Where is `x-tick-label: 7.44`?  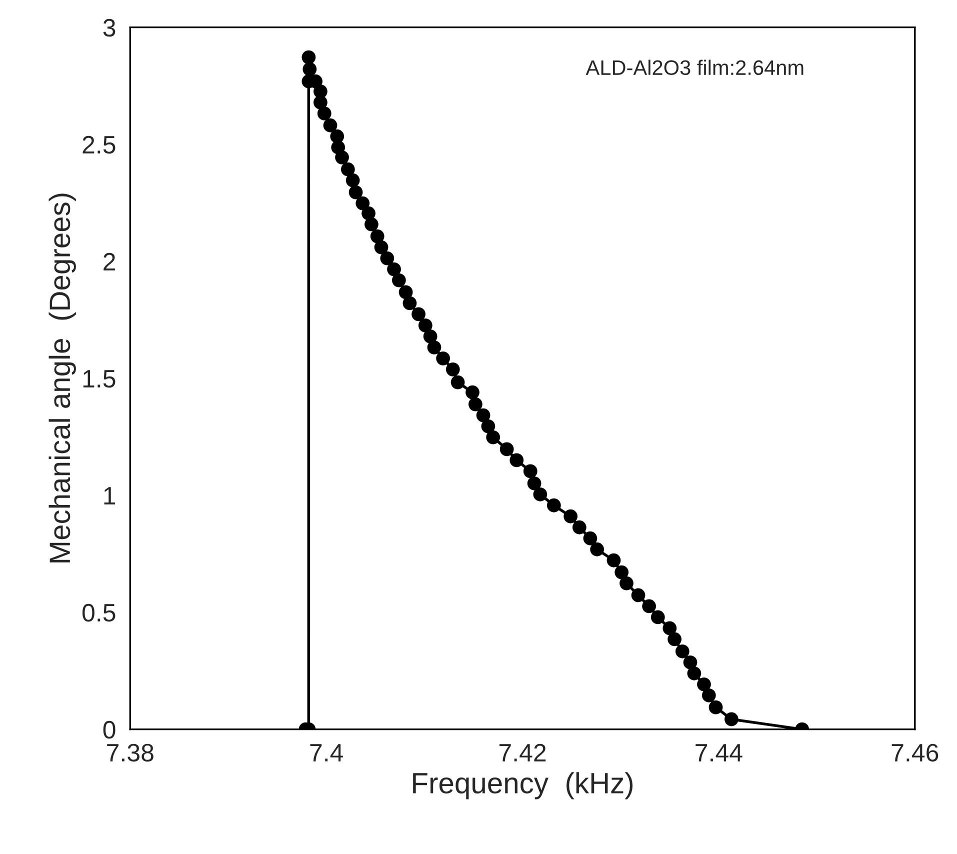
x-tick-label: 7.44 is located at coordinates (719, 753).